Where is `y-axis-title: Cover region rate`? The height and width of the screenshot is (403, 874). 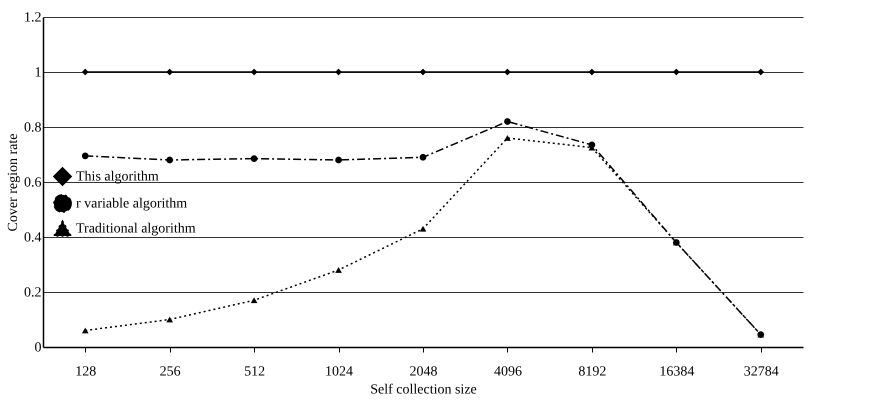
y-axis-title: Cover region rate is located at coordinates (13, 183).